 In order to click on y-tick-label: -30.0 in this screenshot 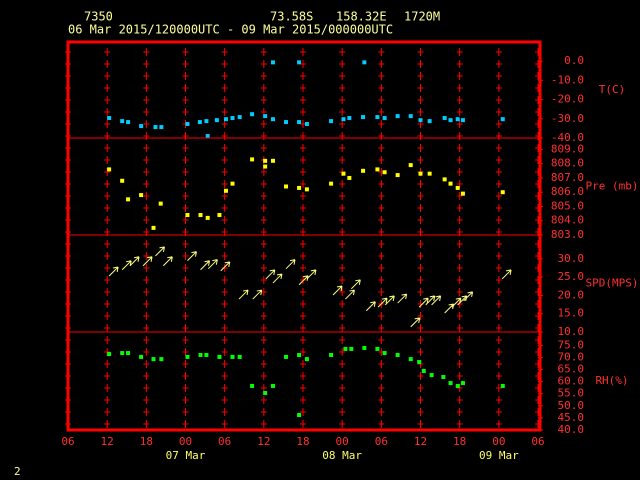, I will do `click(567, 118)`.